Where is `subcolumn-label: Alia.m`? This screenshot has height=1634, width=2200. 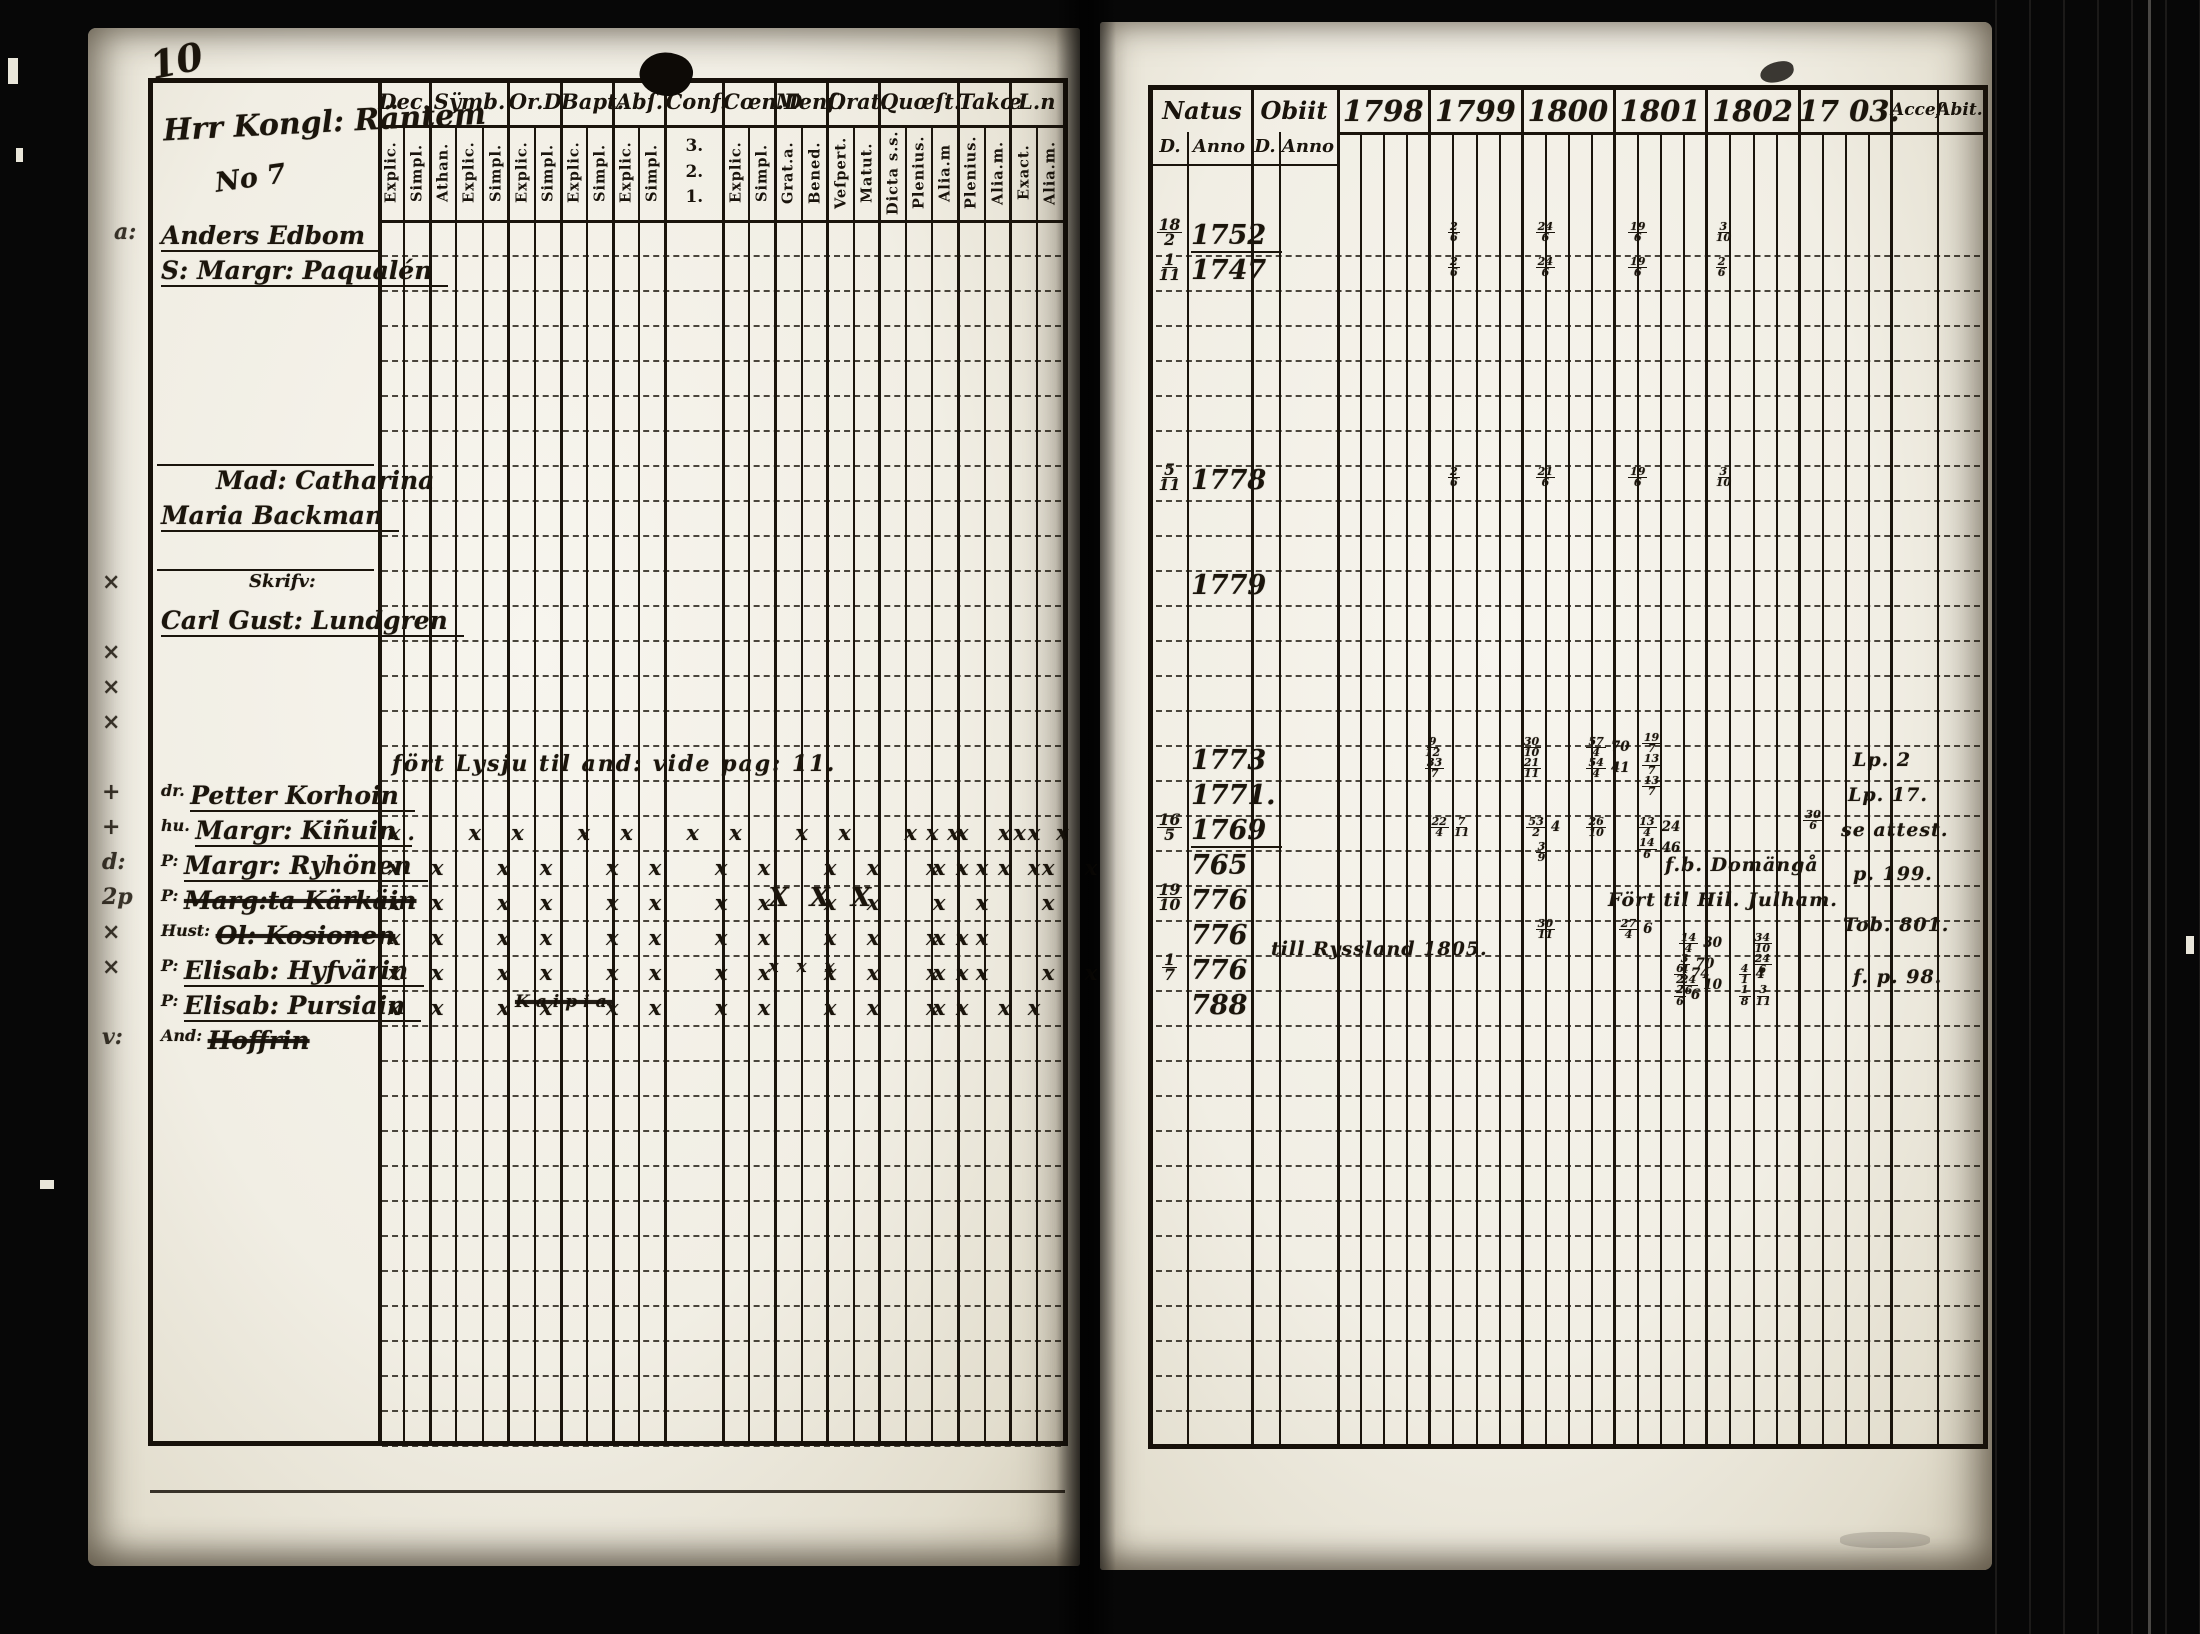 subcolumn-label: Alia.m is located at coordinates (945, 172).